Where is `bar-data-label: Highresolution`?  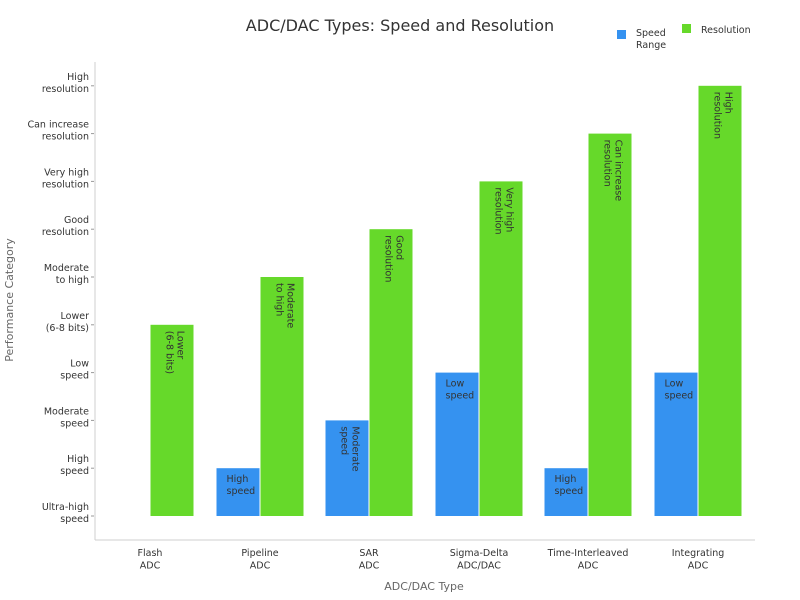 bar-data-label: Highresolution is located at coordinates (723, 115).